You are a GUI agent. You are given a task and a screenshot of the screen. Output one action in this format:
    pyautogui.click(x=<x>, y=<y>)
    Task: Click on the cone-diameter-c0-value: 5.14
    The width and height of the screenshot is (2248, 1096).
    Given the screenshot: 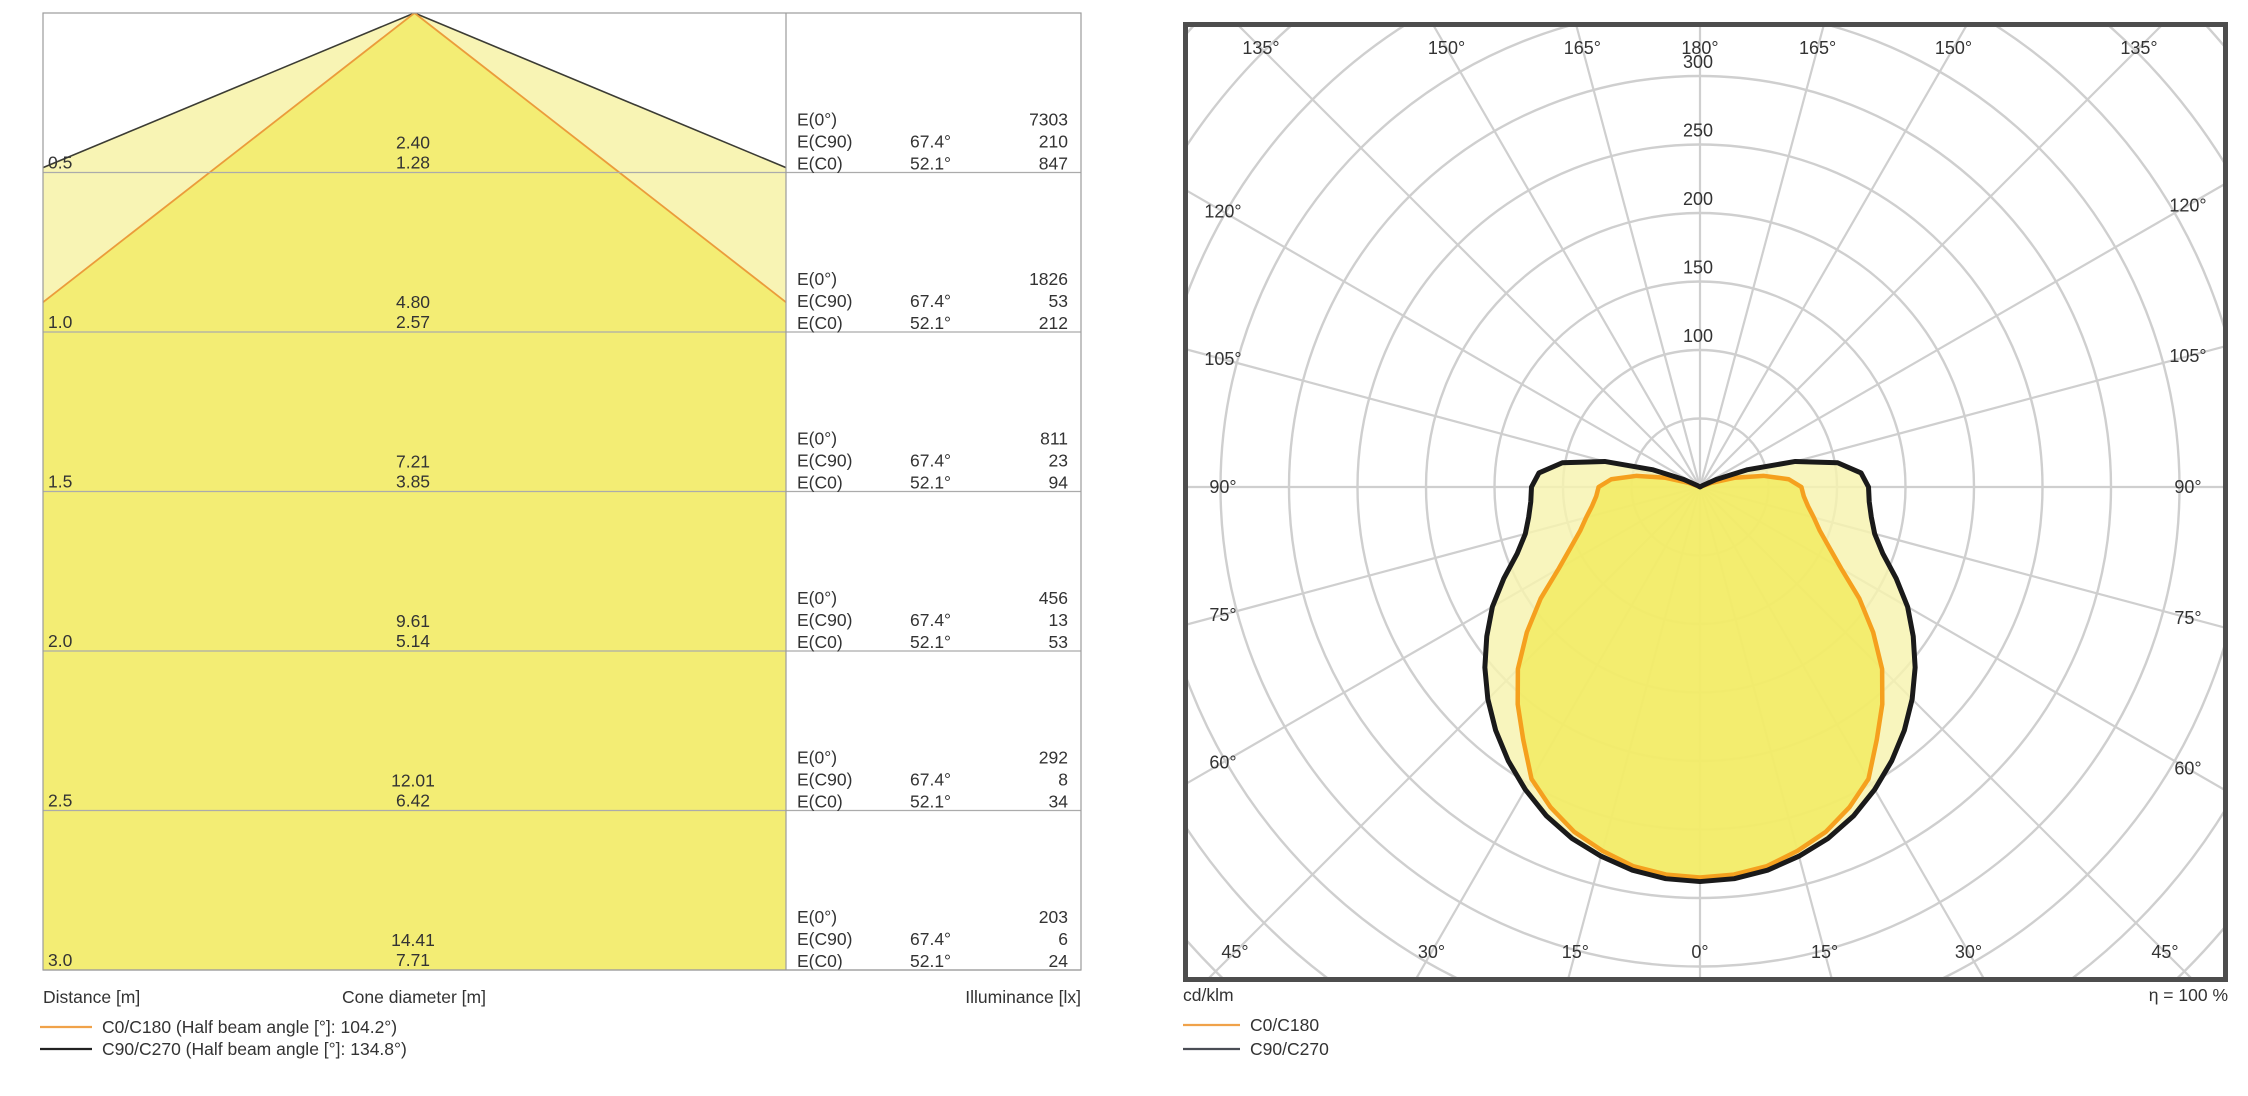 What is the action you would take?
    pyautogui.click(x=413, y=641)
    